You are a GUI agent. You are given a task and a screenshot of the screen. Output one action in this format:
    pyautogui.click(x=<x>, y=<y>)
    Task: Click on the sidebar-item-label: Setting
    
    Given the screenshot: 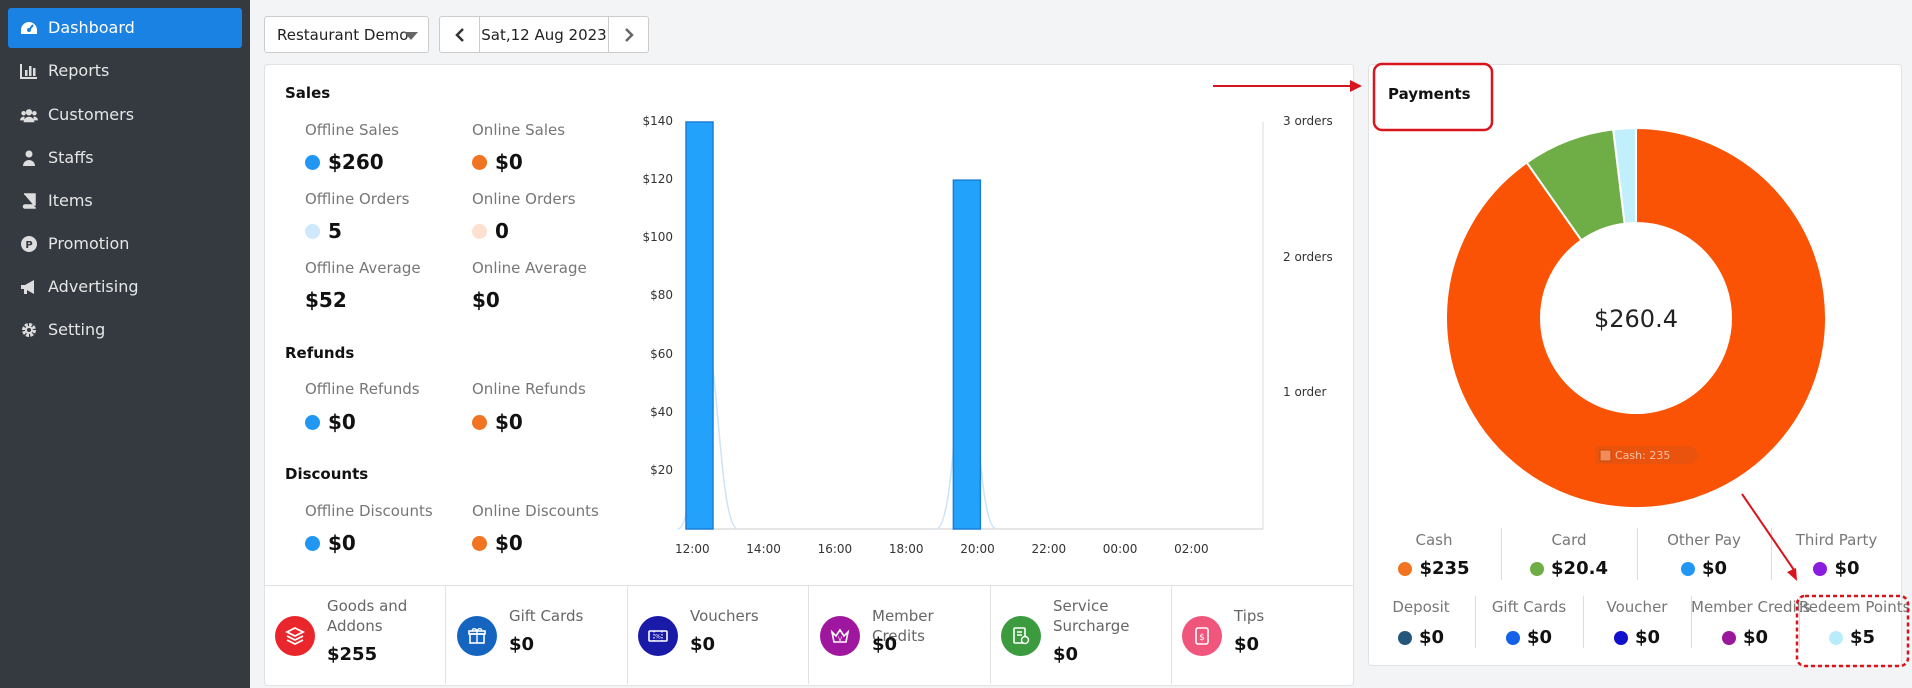 What is the action you would take?
    pyautogui.click(x=77, y=329)
    